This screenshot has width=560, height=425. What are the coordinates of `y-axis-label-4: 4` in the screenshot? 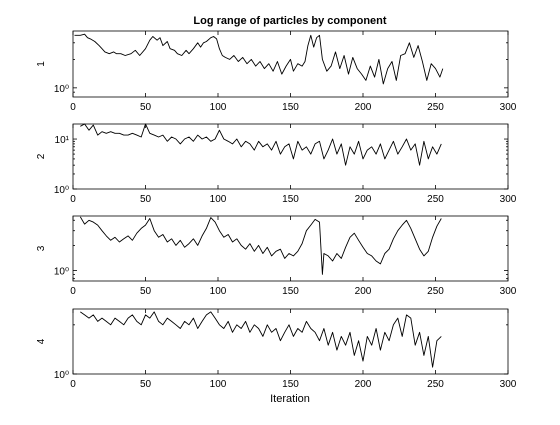 It's located at (41, 341).